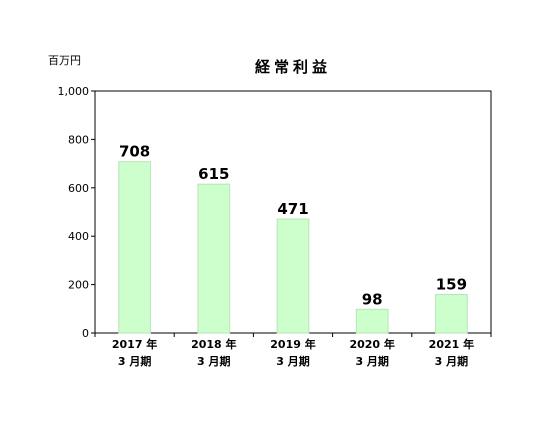  What do you see at coordinates (78, 139) in the screenshot?
I see `y-tick-label: 800` at bounding box center [78, 139].